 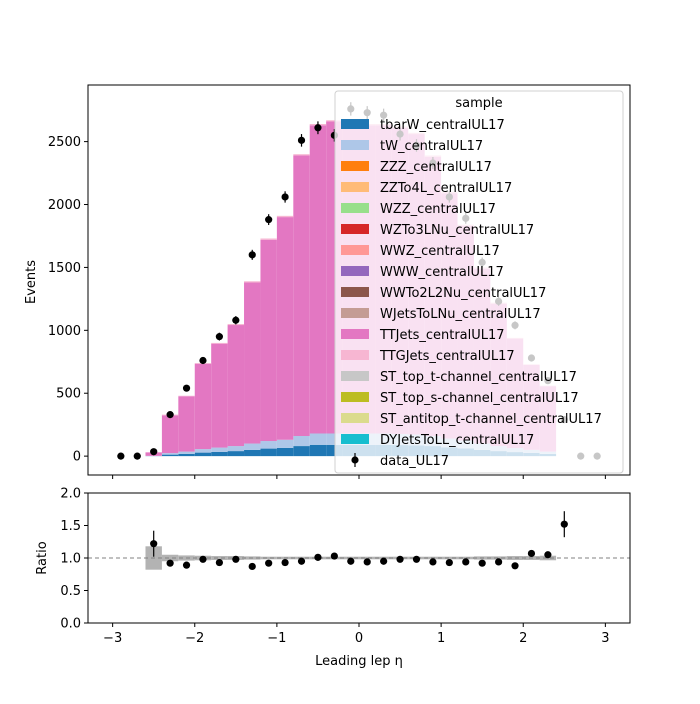 What do you see at coordinates (447, 356) in the screenshot?
I see `legend-label-11: TTGJets_centralUL17` at bounding box center [447, 356].